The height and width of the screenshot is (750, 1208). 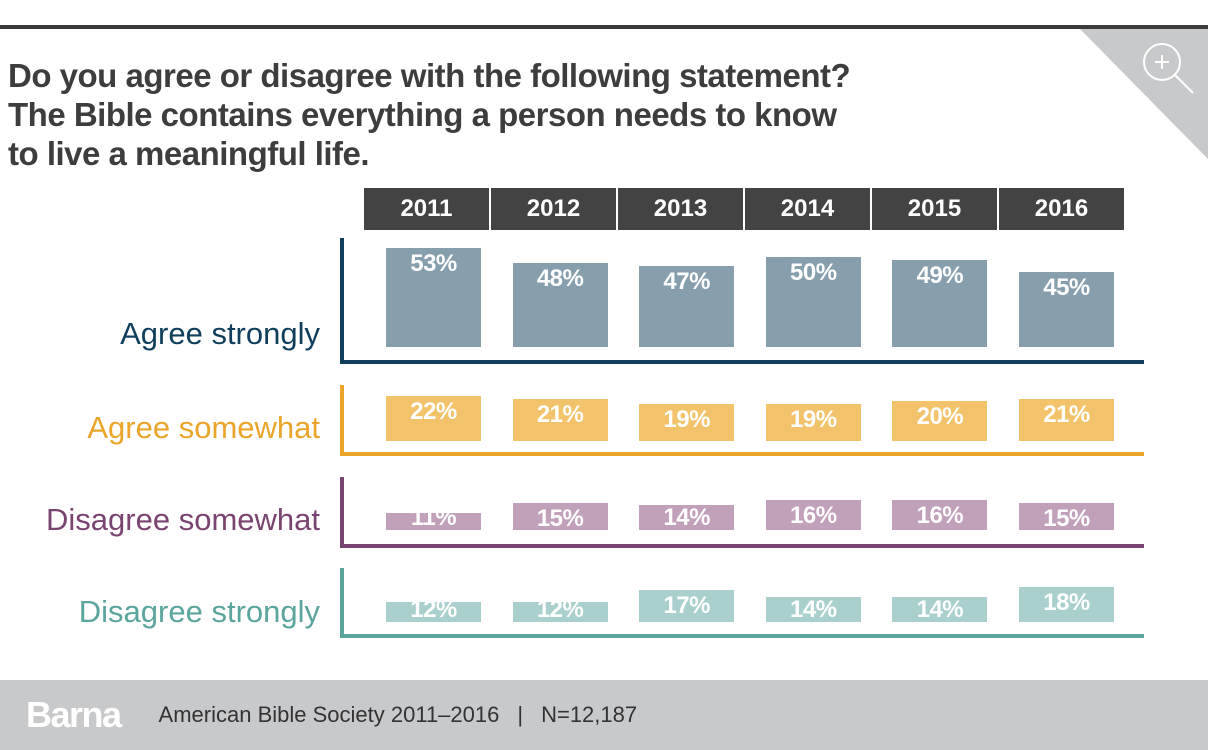 I want to click on series-label: Disagree strongly, so click(x=199, y=611).